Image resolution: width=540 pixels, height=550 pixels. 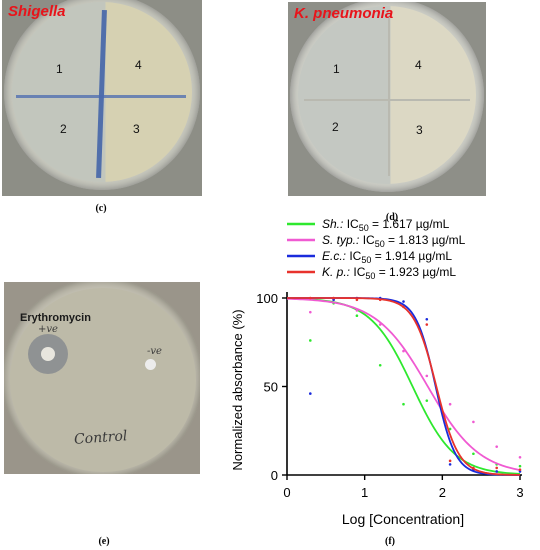 What do you see at coordinates (150, 364) in the screenshot?
I see `control-disc` at bounding box center [150, 364].